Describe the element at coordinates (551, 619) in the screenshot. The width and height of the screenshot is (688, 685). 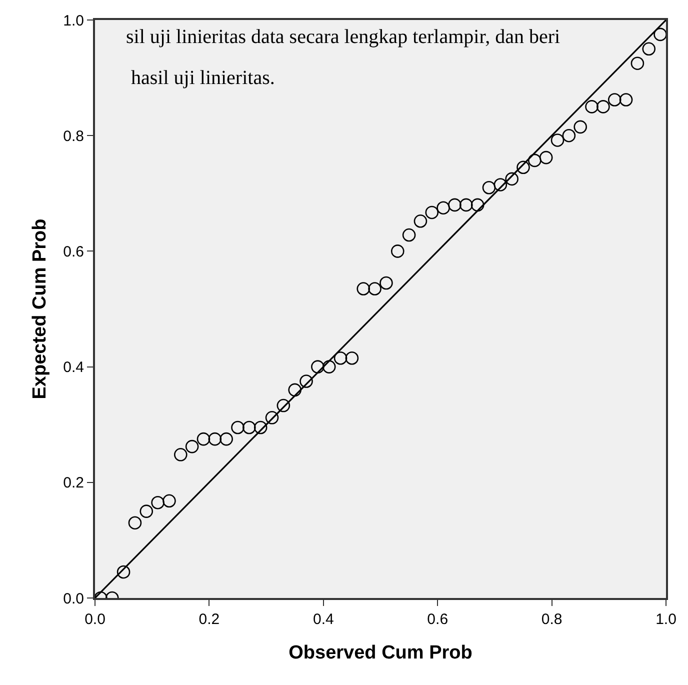
I see `x-tick-label: 0.8` at that location.